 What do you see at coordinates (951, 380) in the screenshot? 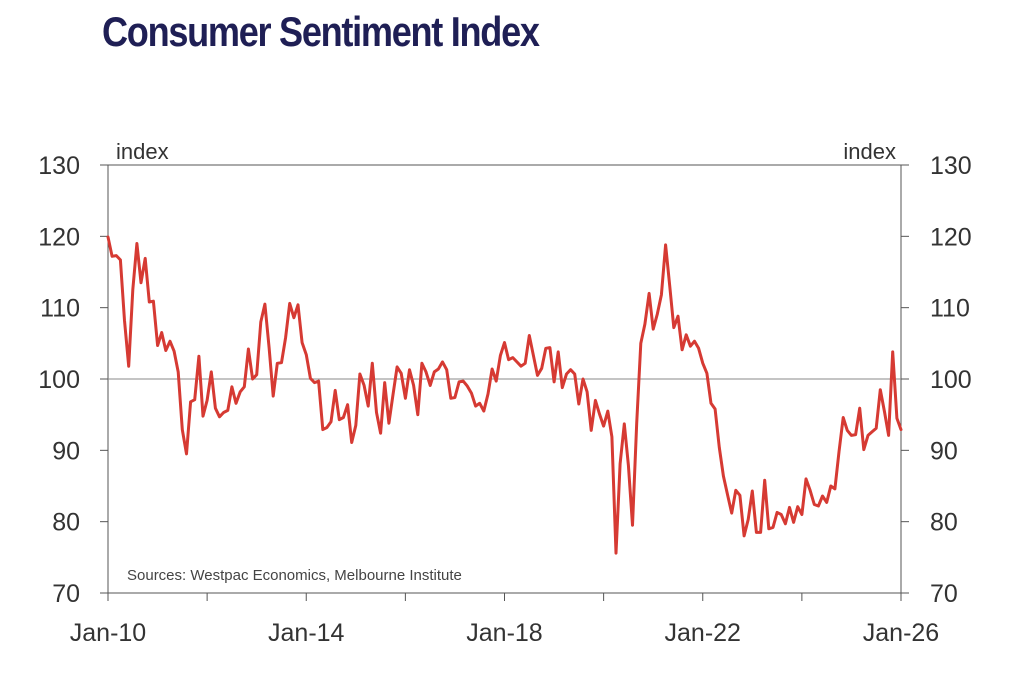
I see `y-tick-label-right: 100` at bounding box center [951, 380].